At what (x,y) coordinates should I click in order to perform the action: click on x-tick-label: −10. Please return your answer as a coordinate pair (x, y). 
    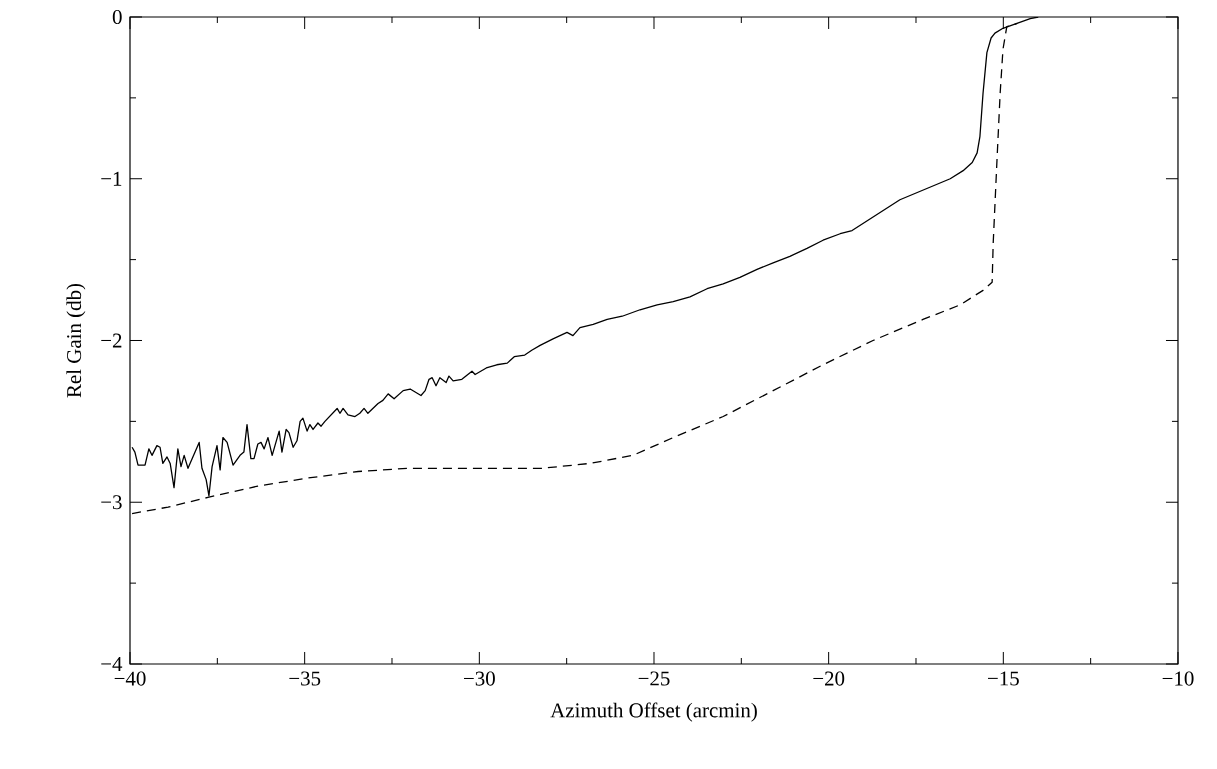
    Looking at the image, I should click on (1178, 678).